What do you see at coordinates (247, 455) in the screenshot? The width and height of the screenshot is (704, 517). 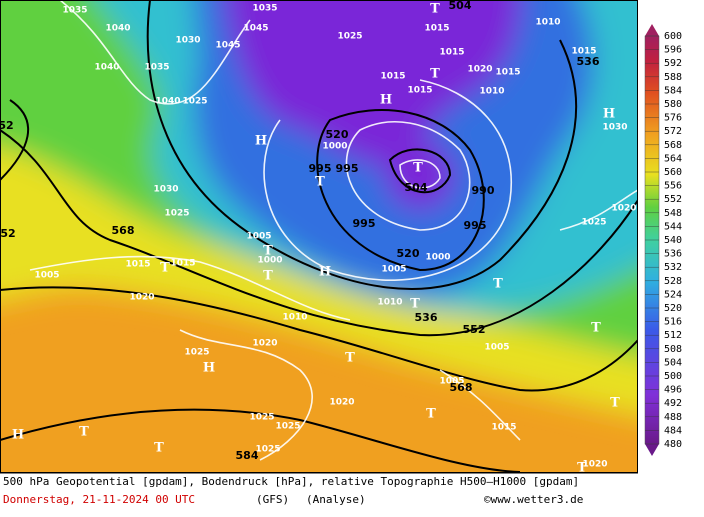 I see `isobar-label: 584` at bounding box center [247, 455].